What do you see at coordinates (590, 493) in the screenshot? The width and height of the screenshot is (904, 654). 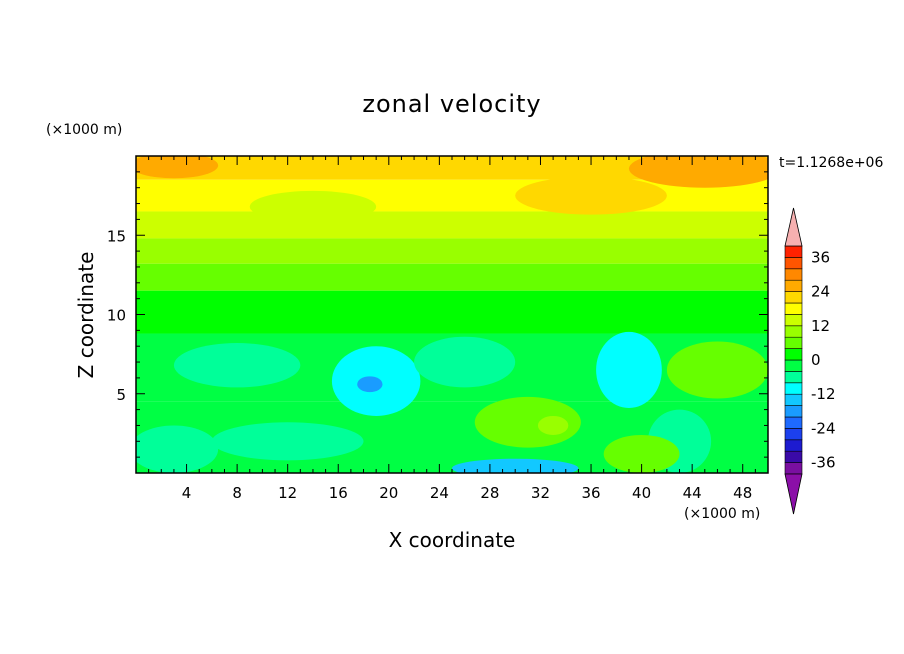 I see `x-tick-label: 36` at bounding box center [590, 493].